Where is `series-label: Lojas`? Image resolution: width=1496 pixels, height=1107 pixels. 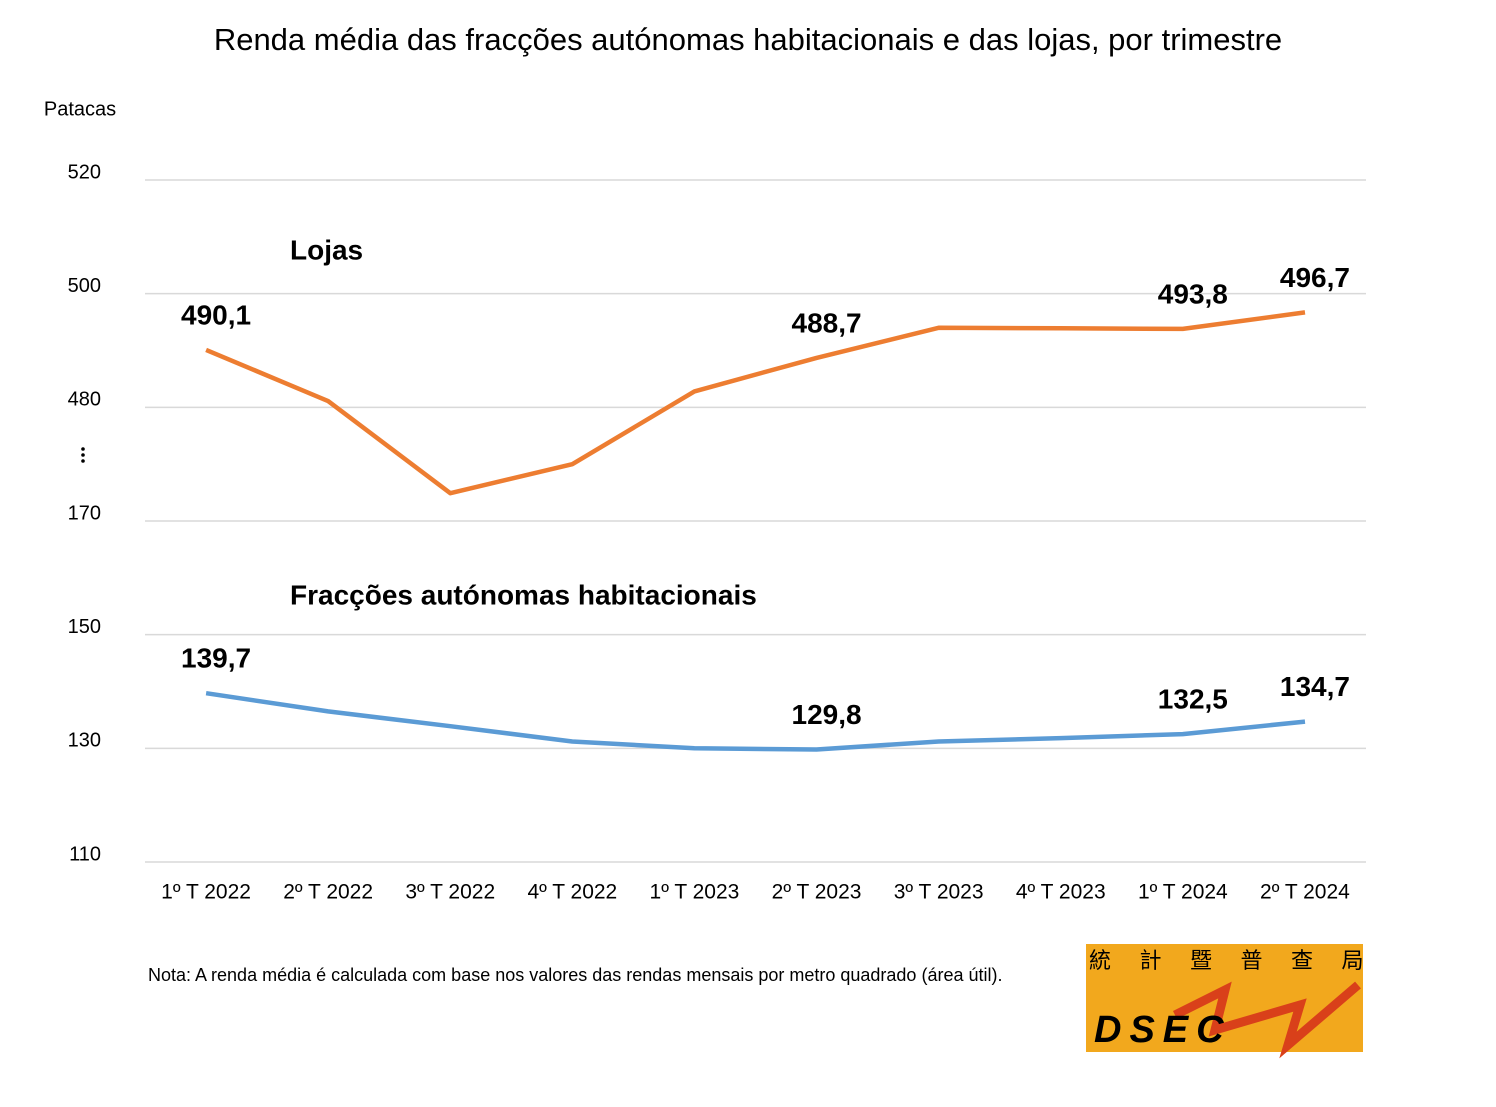
series-label: Lojas is located at coordinates (326, 249).